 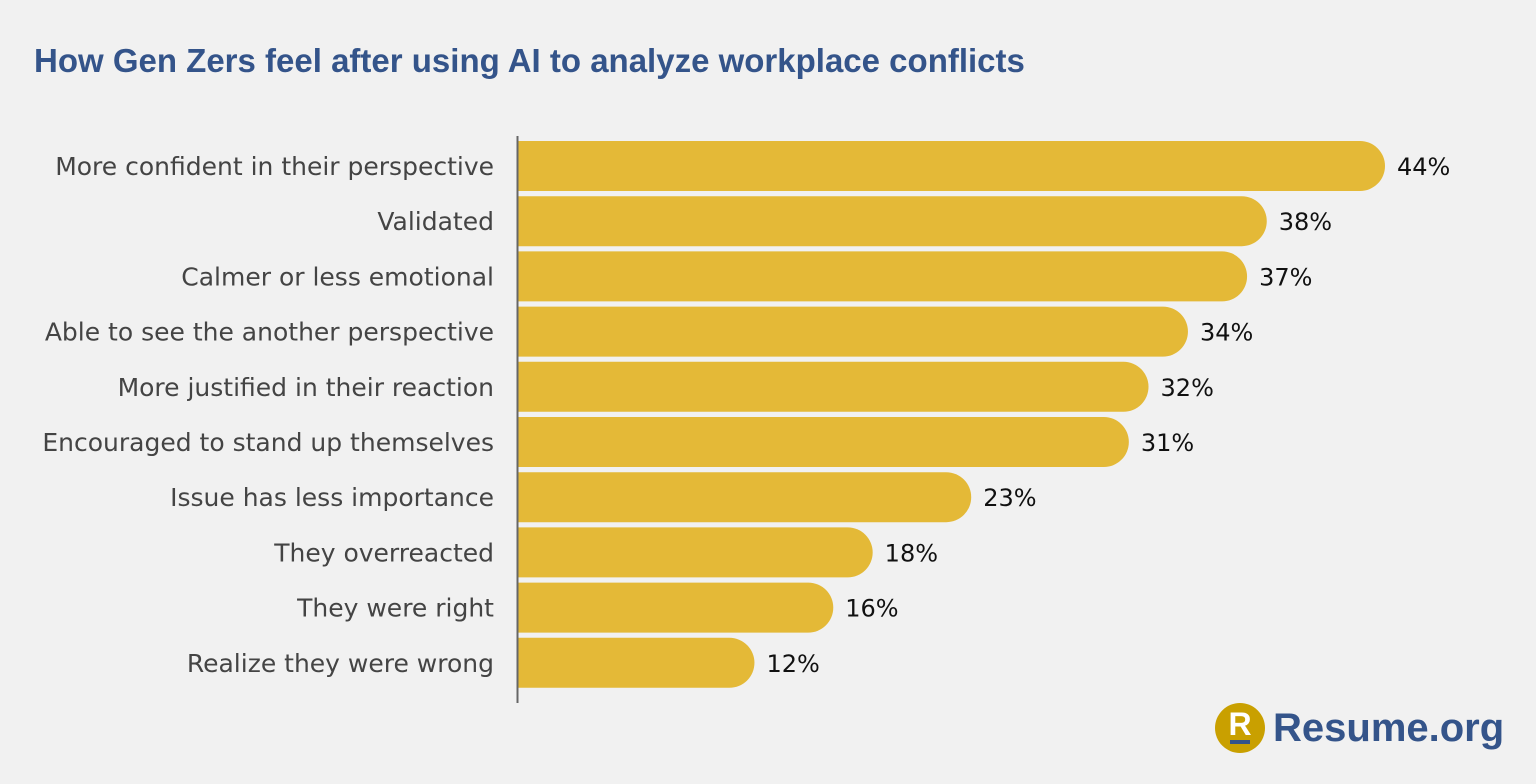 What do you see at coordinates (792, 664) in the screenshot?
I see `value-label: 12%` at bounding box center [792, 664].